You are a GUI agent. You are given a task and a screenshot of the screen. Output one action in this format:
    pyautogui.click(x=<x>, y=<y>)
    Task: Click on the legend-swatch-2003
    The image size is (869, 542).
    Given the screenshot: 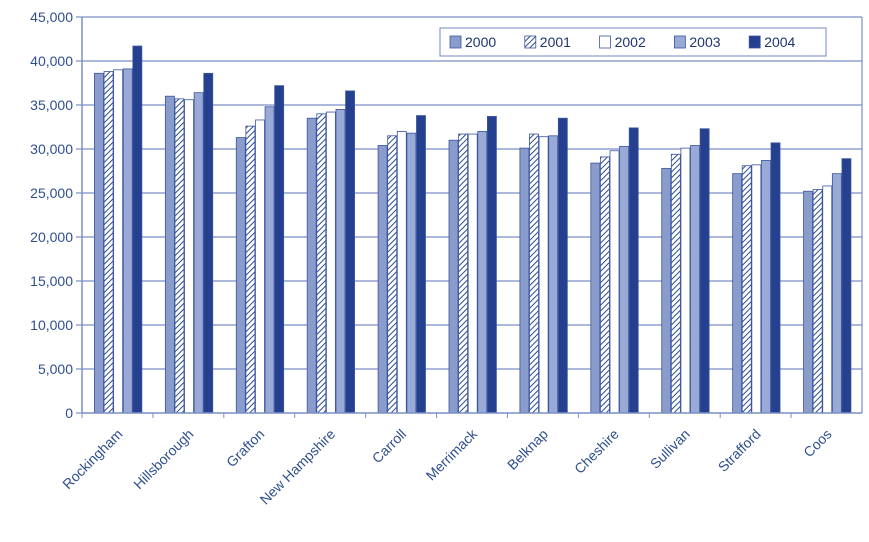 What is the action you would take?
    pyautogui.click(x=680, y=42)
    